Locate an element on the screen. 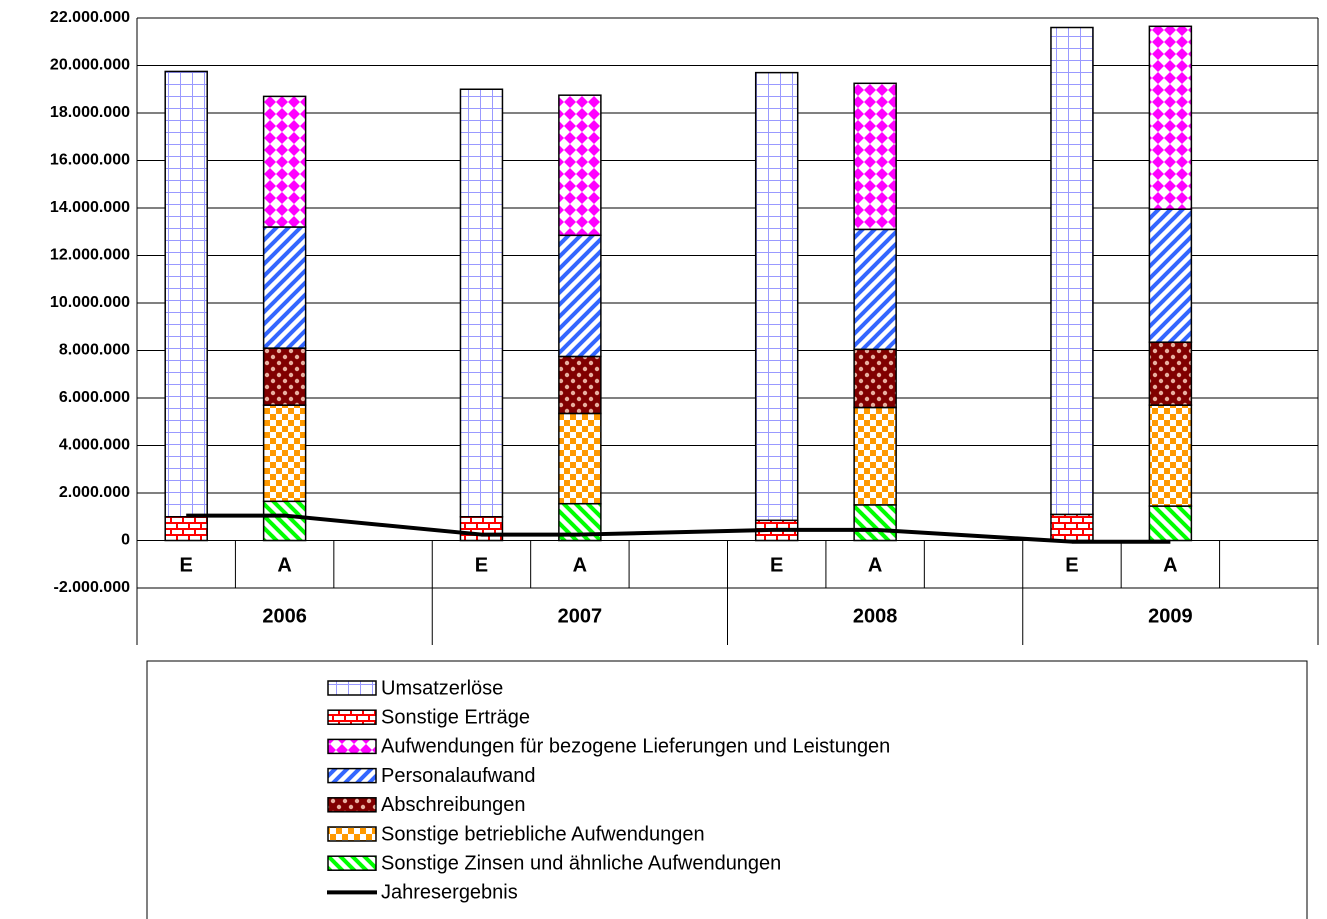 This screenshot has height=919, width=1327. y-tick-label: 2.000.000 is located at coordinates (94, 492).